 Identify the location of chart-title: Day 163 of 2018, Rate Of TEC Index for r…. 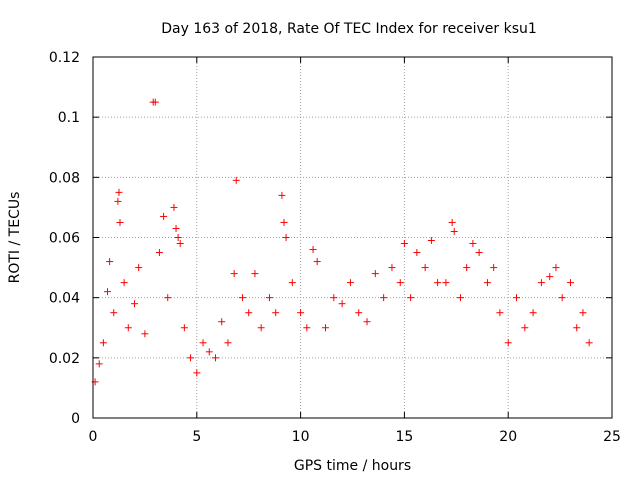
(349, 29).